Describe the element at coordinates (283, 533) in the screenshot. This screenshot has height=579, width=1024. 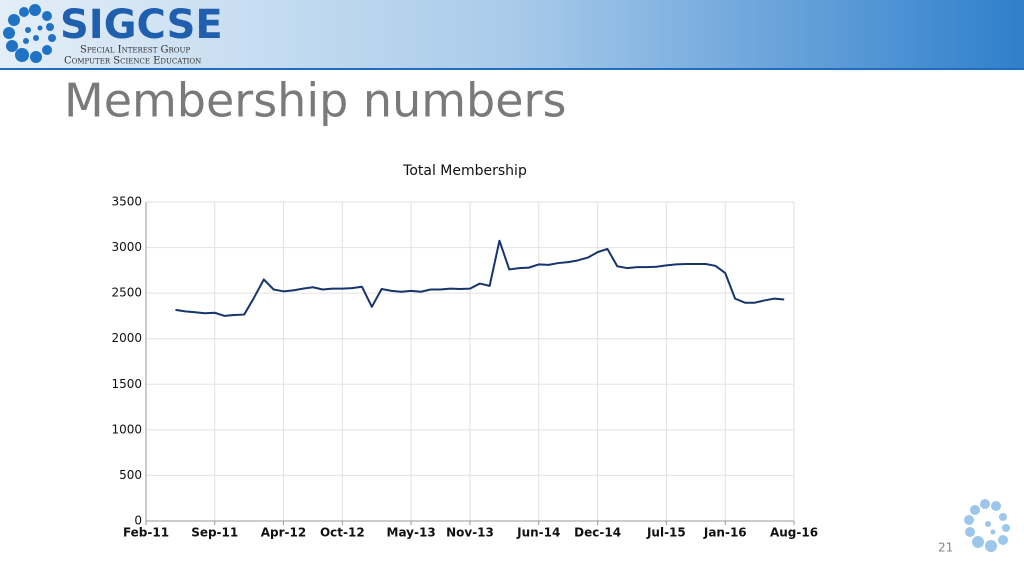
I see `x-tick-label: Apr-12` at that location.